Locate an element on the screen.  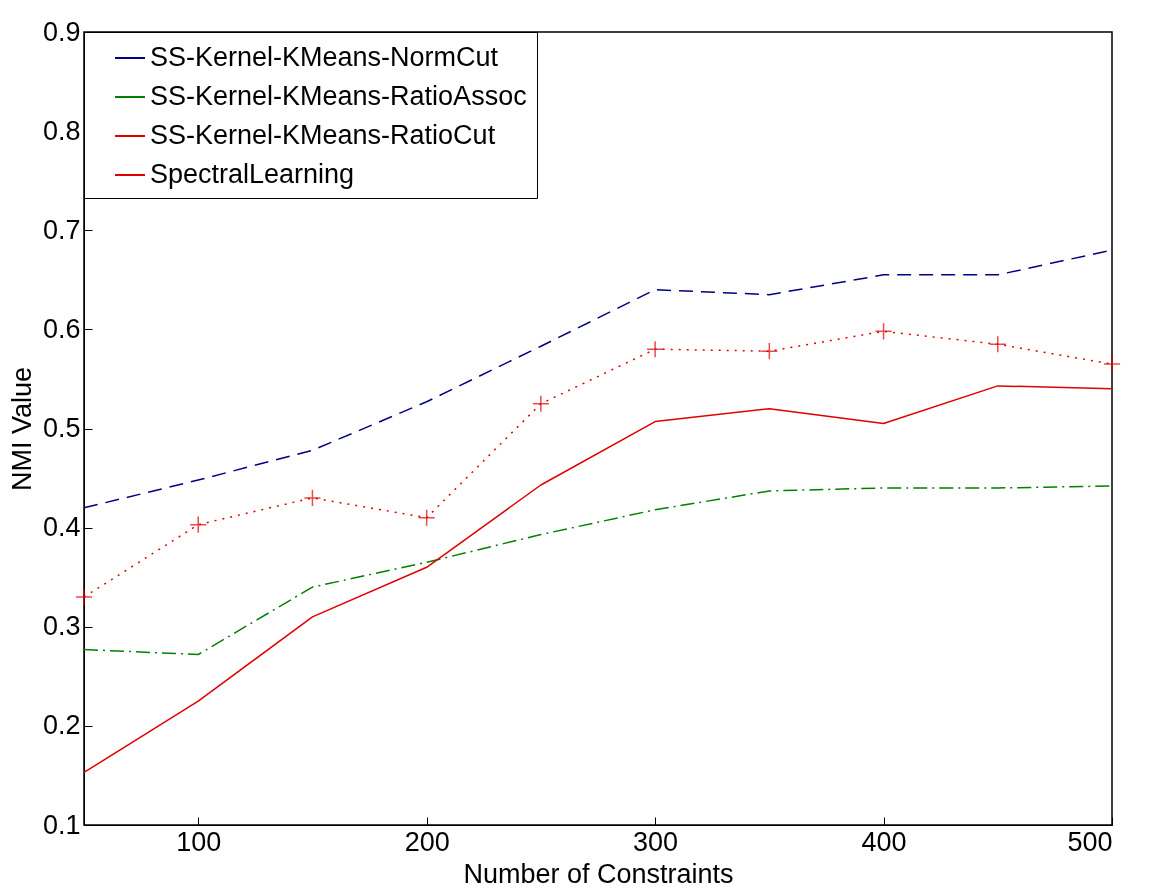
y-tick-label: 0.2 is located at coordinates (61, 725).